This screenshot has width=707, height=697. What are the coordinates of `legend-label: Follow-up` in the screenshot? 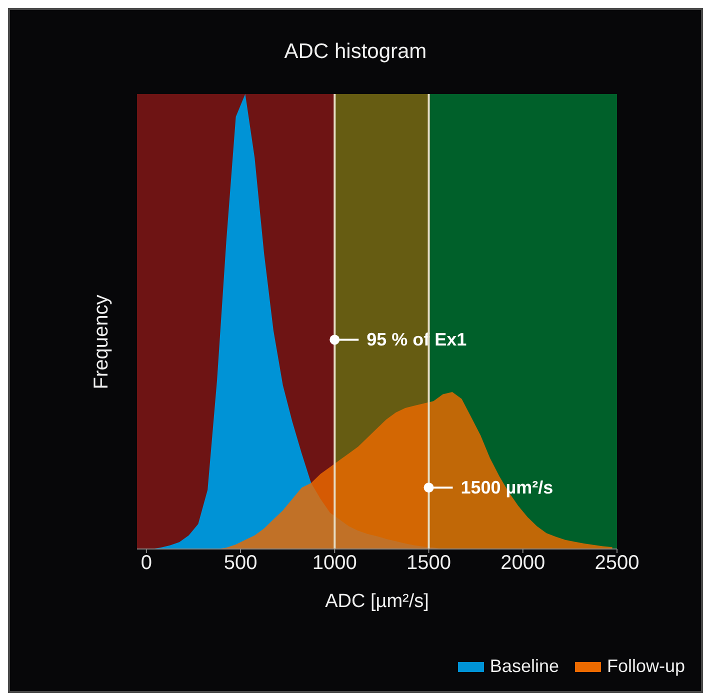 It's located at (645, 666).